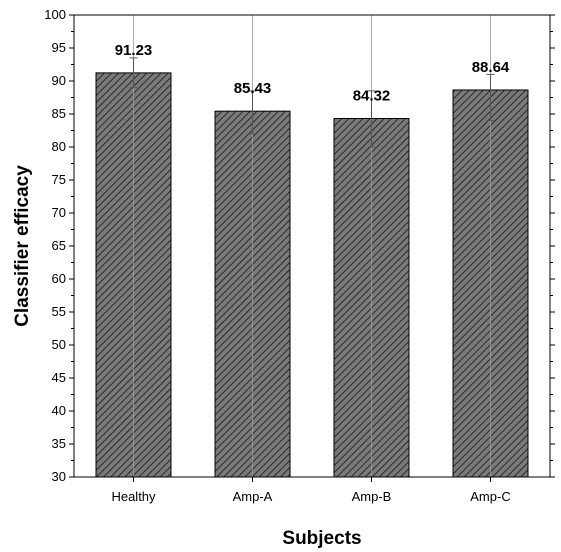 The width and height of the screenshot is (561, 552). I want to click on y-tick-label-80: 80, so click(59, 146).